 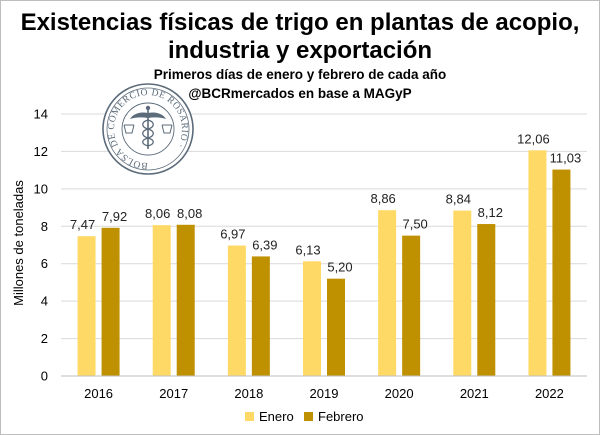 I want to click on data-label-enero-2017: 8,06, so click(x=157, y=213).